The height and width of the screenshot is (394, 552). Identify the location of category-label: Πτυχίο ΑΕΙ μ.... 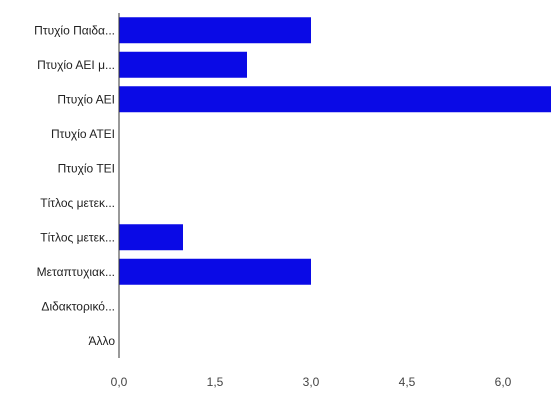
(76, 65).